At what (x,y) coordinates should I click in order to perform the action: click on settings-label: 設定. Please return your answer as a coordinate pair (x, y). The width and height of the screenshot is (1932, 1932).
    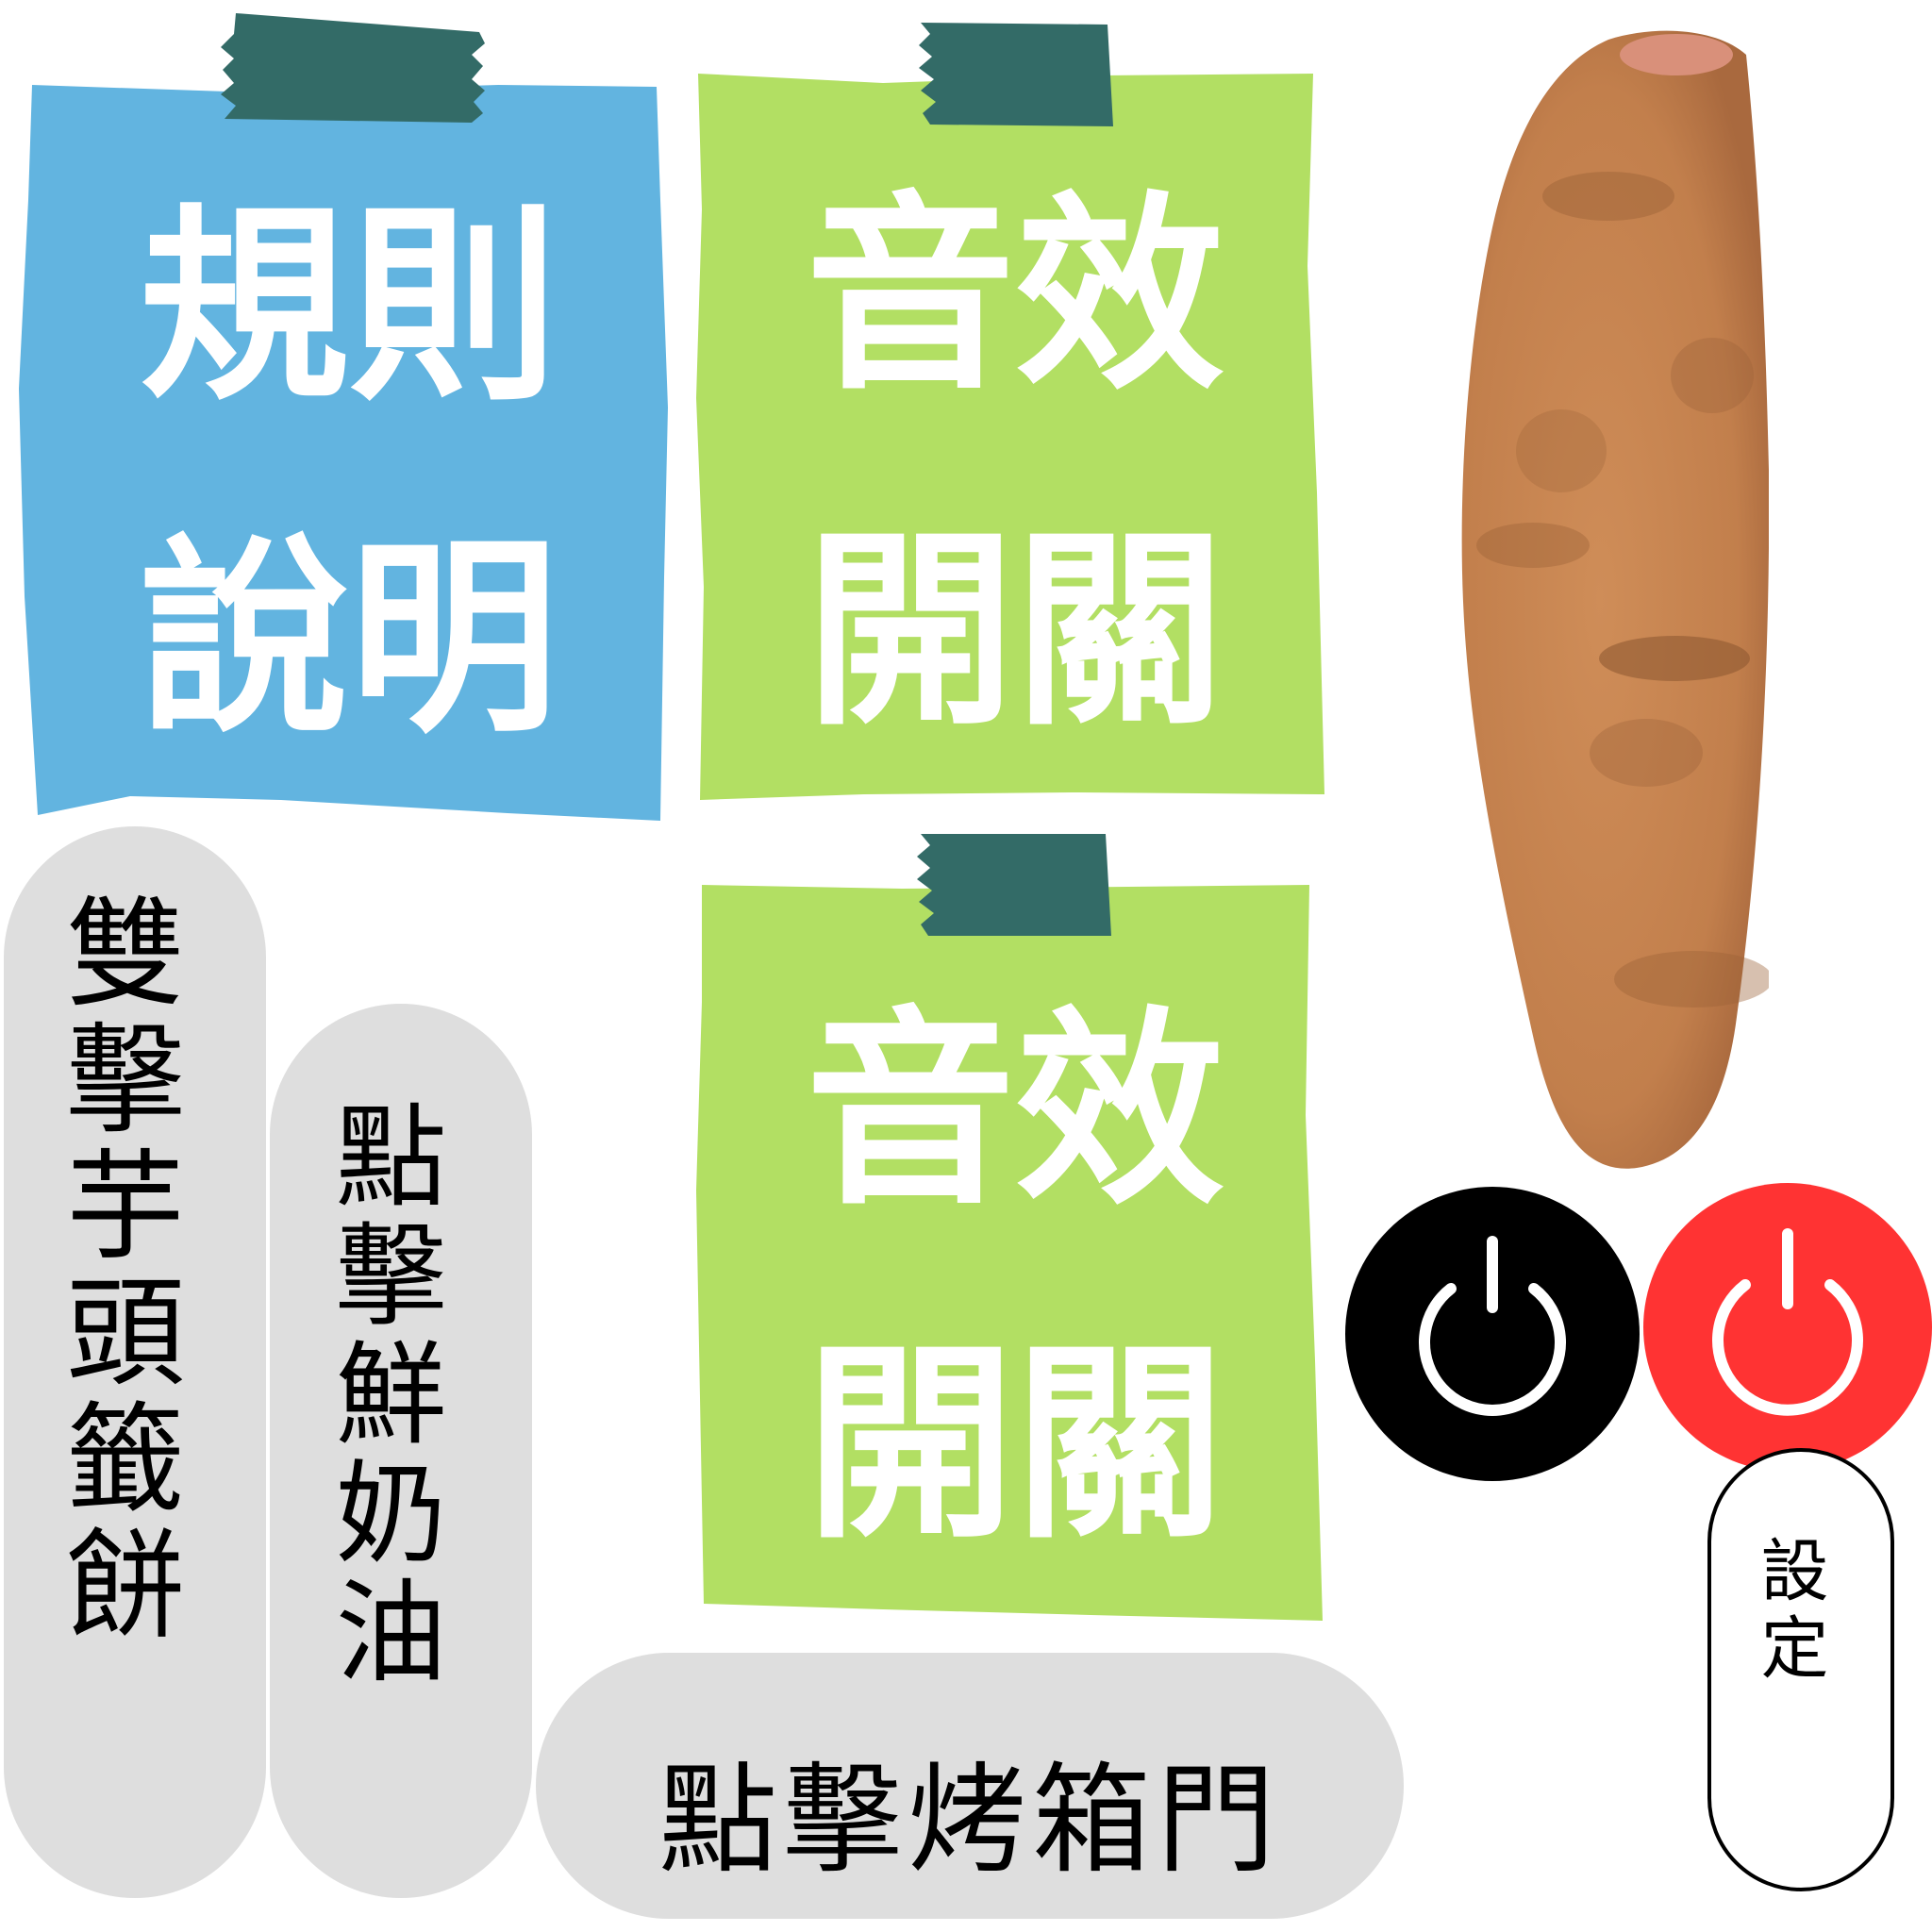
    Looking at the image, I should click on (1789, 1613).